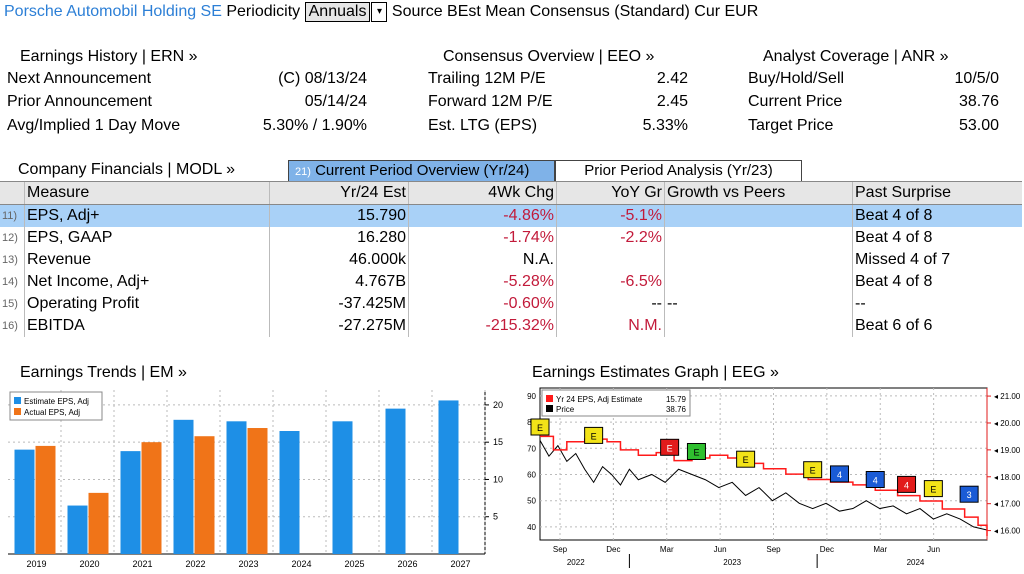 The height and width of the screenshot is (574, 1024). Describe the element at coordinates (655, 372) in the screenshot. I see `earnings-estimates-graph-title: Earnings Estimates Graph | EEG »` at that location.